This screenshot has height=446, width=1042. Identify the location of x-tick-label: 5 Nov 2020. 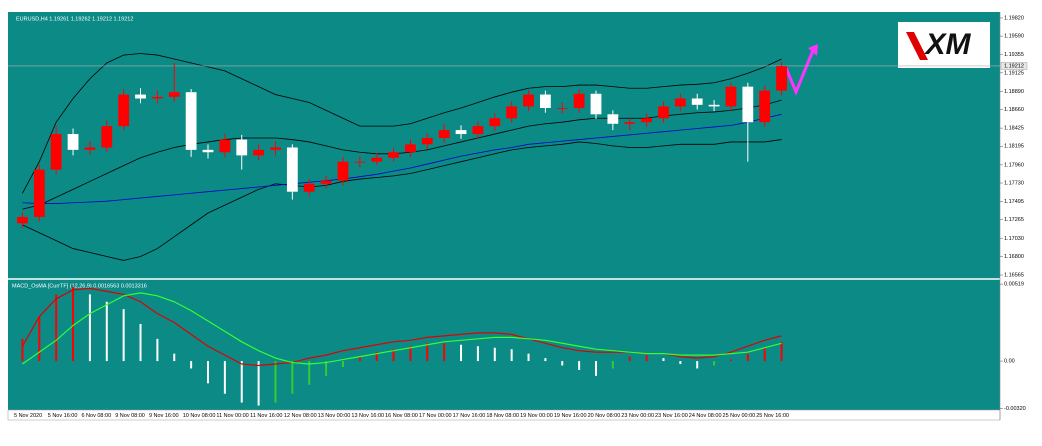
(28, 416).